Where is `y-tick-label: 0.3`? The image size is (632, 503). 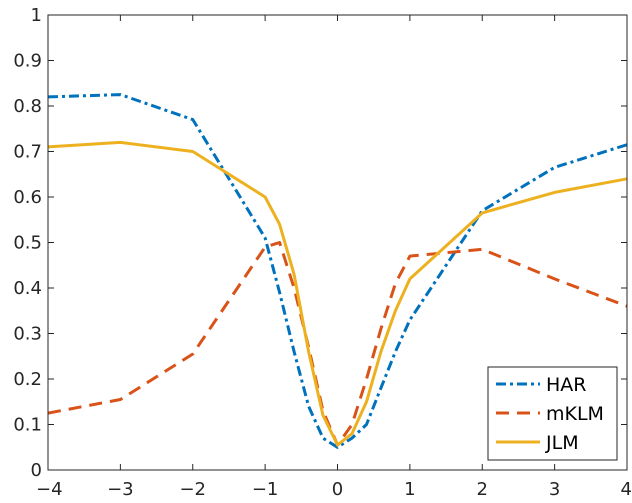 y-tick-label: 0.3 is located at coordinates (27, 334).